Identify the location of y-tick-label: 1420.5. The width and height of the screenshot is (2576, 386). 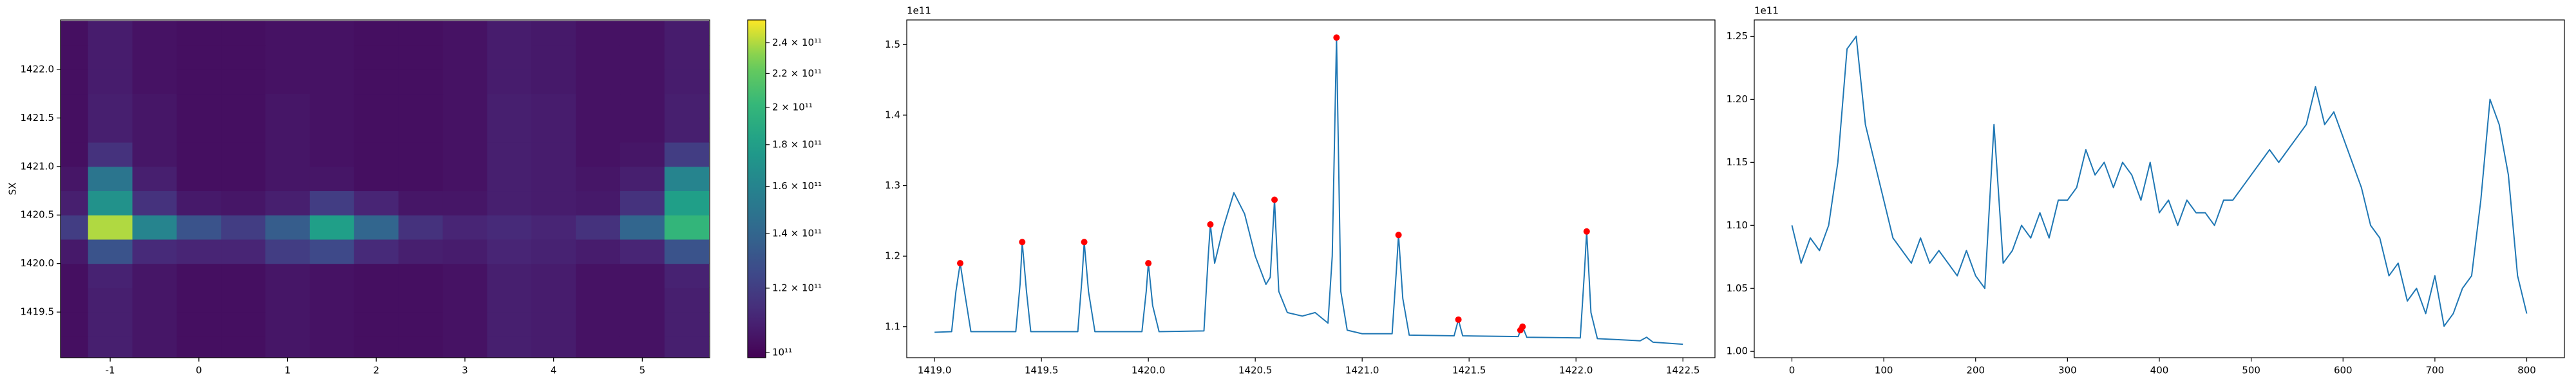
(38, 215).